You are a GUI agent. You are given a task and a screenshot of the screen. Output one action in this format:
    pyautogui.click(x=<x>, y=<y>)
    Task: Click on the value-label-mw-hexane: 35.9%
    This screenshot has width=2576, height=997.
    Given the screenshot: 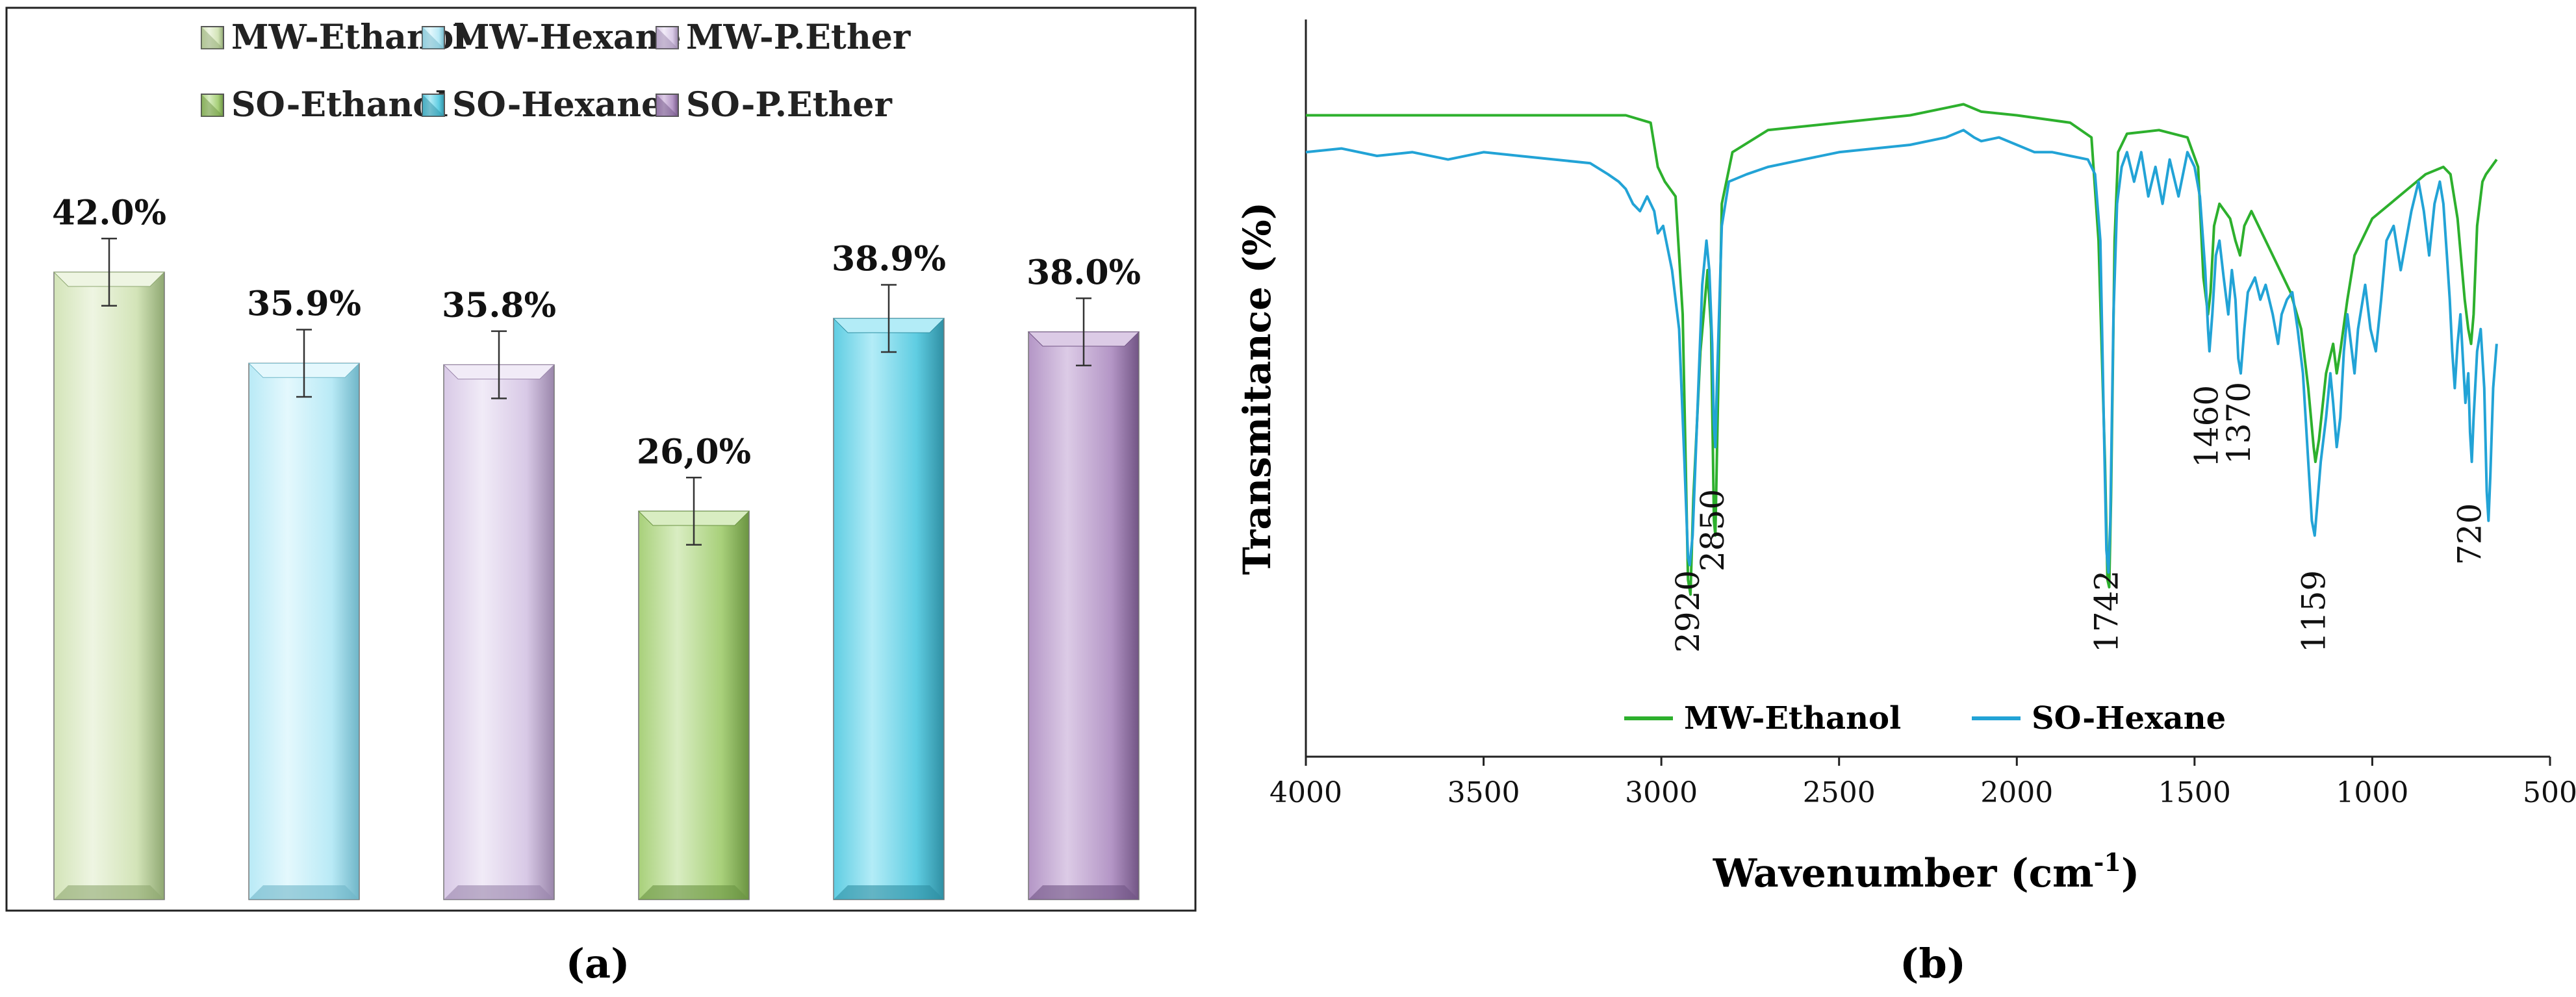 What is the action you would take?
    pyautogui.click(x=304, y=304)
    